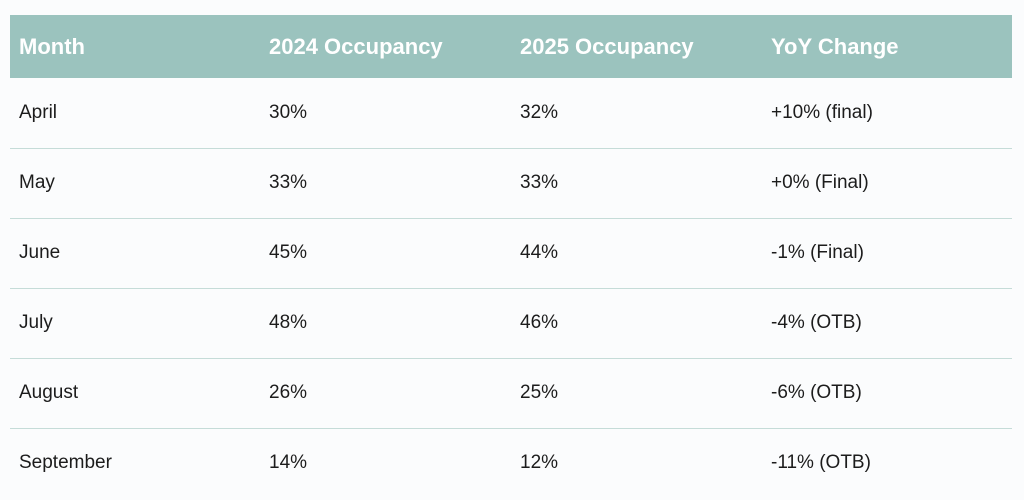  Describe the element at coordinates (820, 182) in the screenshot. I see `cell-yoy-change: +0% (Final)` at that location.